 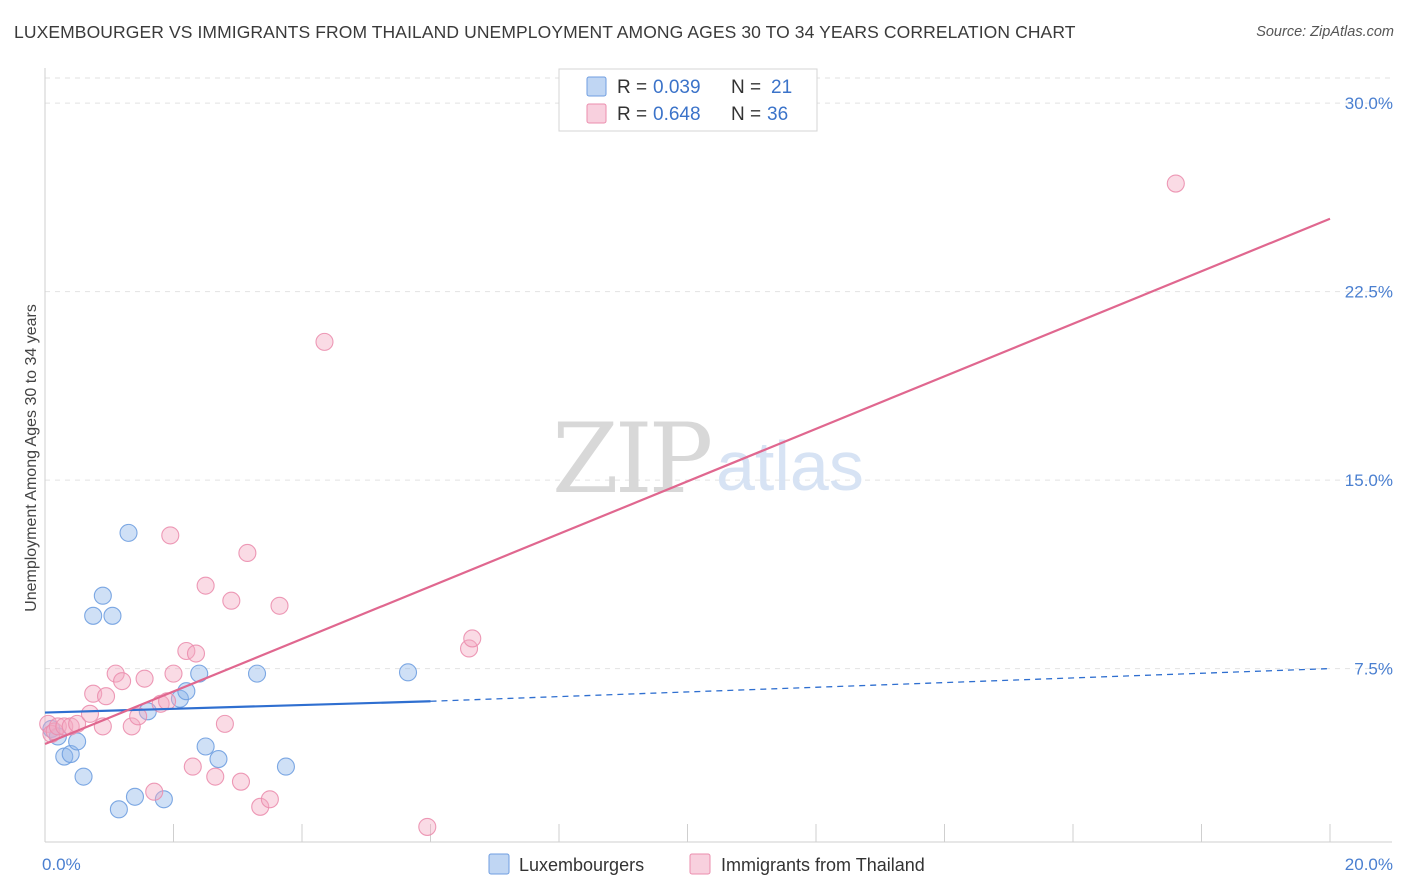 I want to click on y-tick-label-0: 7.5%, so click(x=1373, y=669).